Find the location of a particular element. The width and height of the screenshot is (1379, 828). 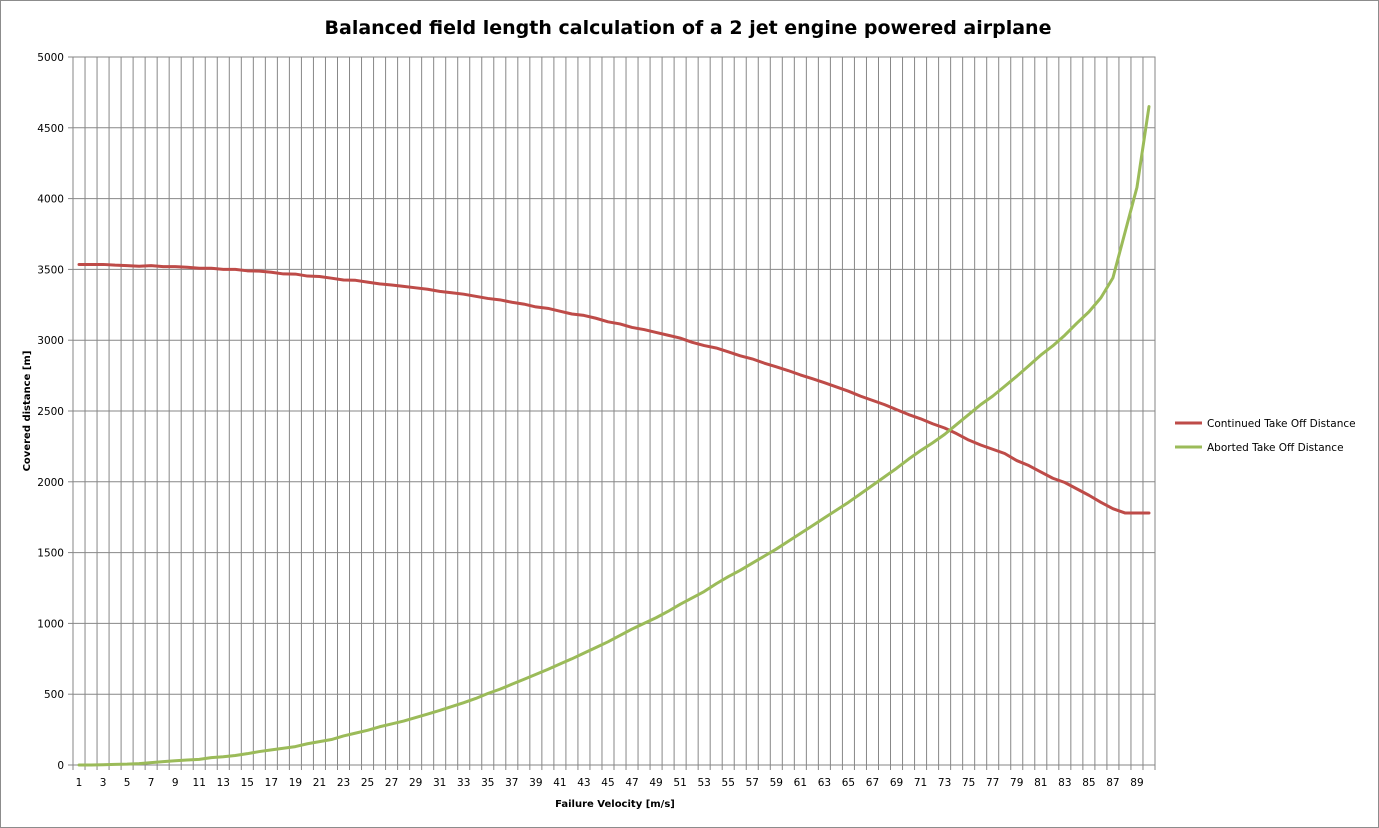

x-tick-label: 23 is located at coordinates (343, 783).